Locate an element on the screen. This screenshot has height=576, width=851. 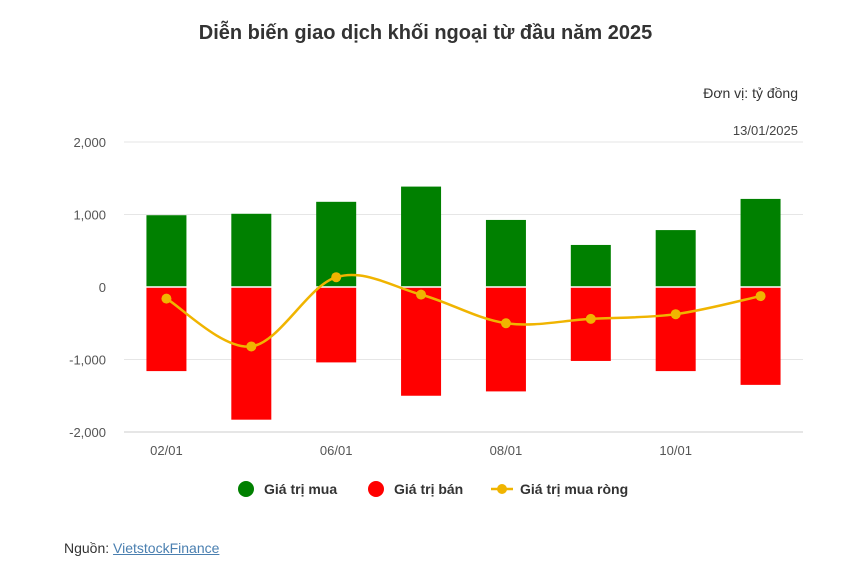
source-note: Nguồn: VietstockFinance is located at coordinates (141, 548).